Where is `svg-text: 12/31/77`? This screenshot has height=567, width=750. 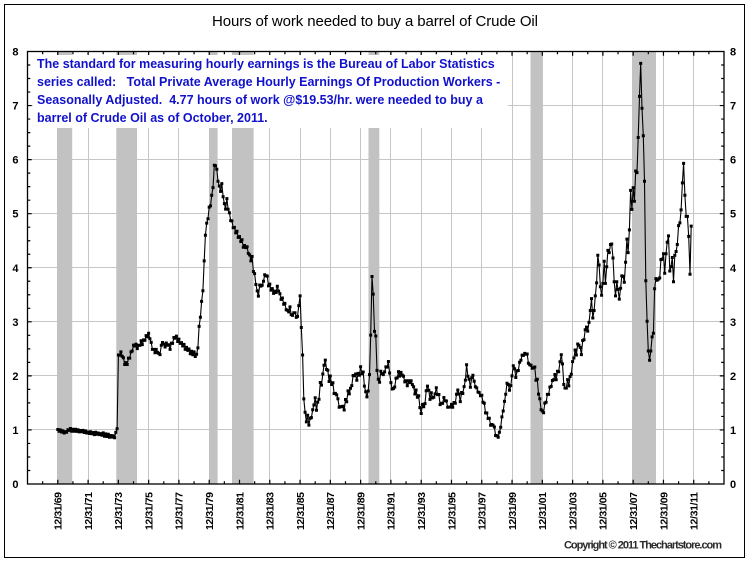 svg-text: 12/31/77 is located at coordinates (180, 511).